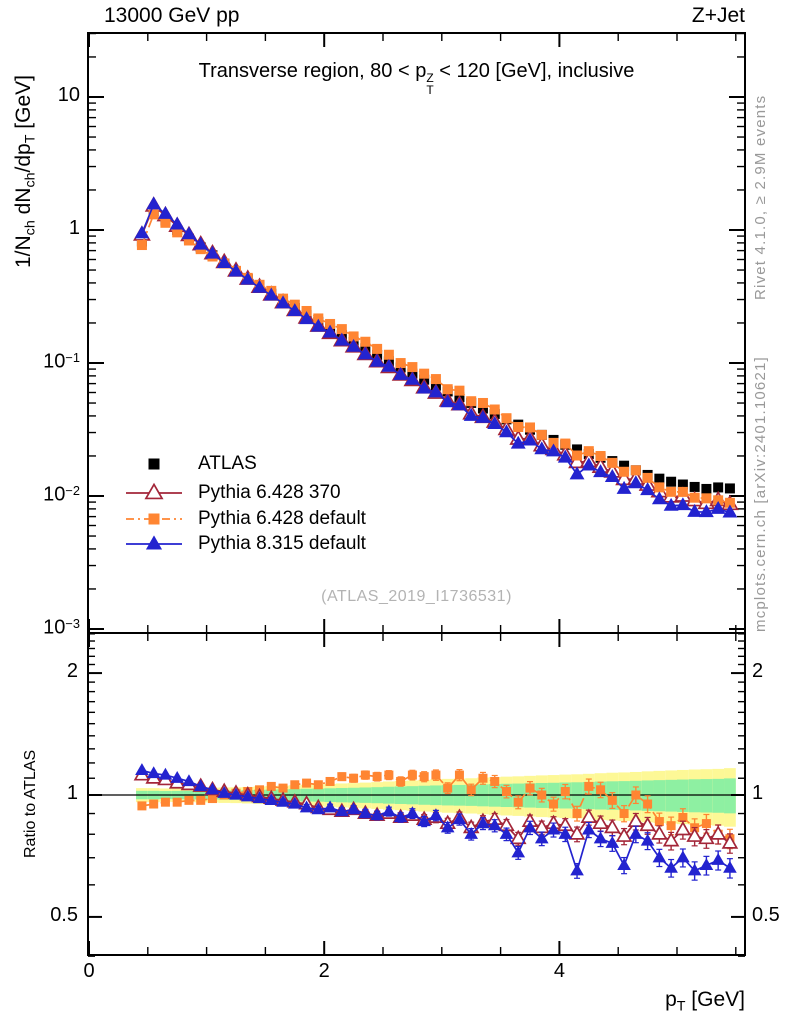 This screenshot has height=1024, width=786. I want to click on x-tick-0: 0, so click(89, 971).